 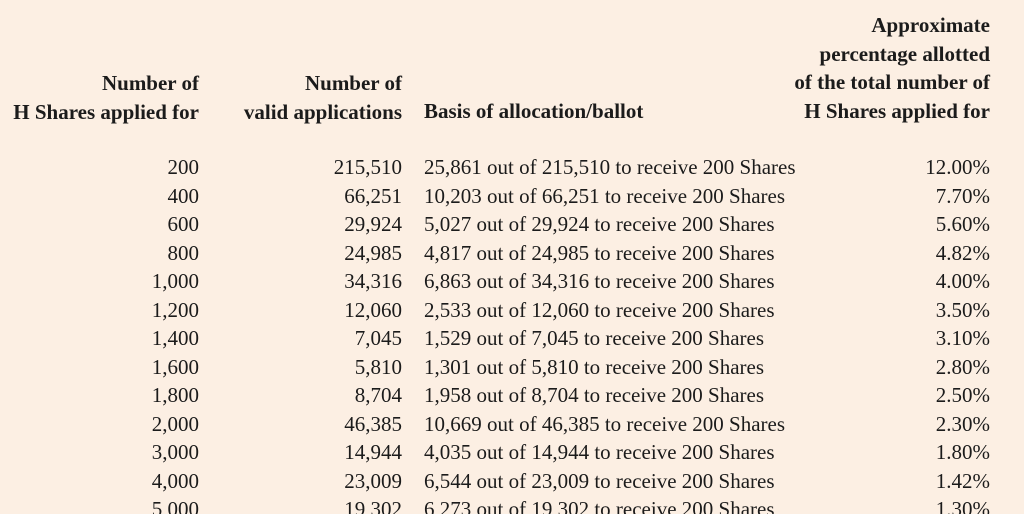 I want to click on cell-percentage: 4.00%, so click(x=962, y=281).